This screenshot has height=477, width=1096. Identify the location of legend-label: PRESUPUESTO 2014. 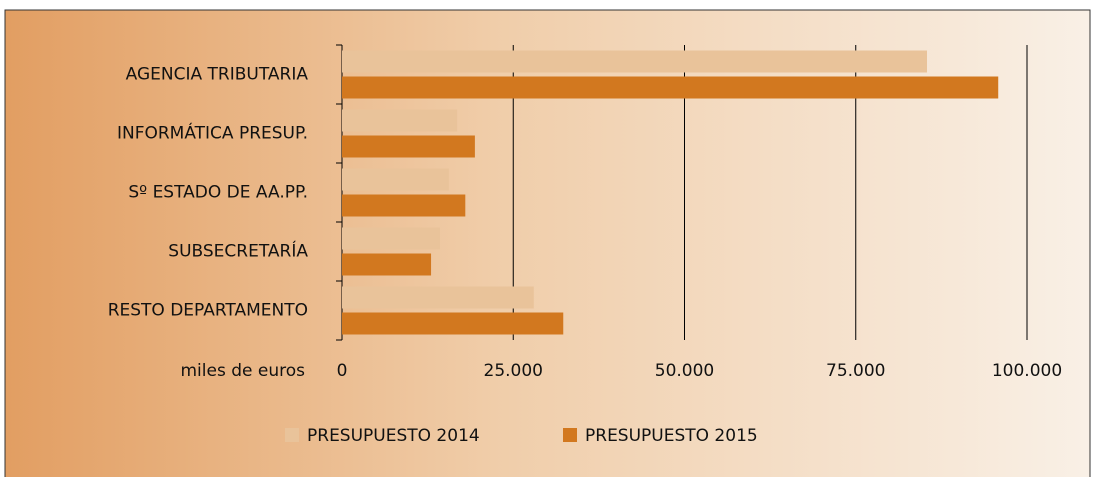
(393, 436).